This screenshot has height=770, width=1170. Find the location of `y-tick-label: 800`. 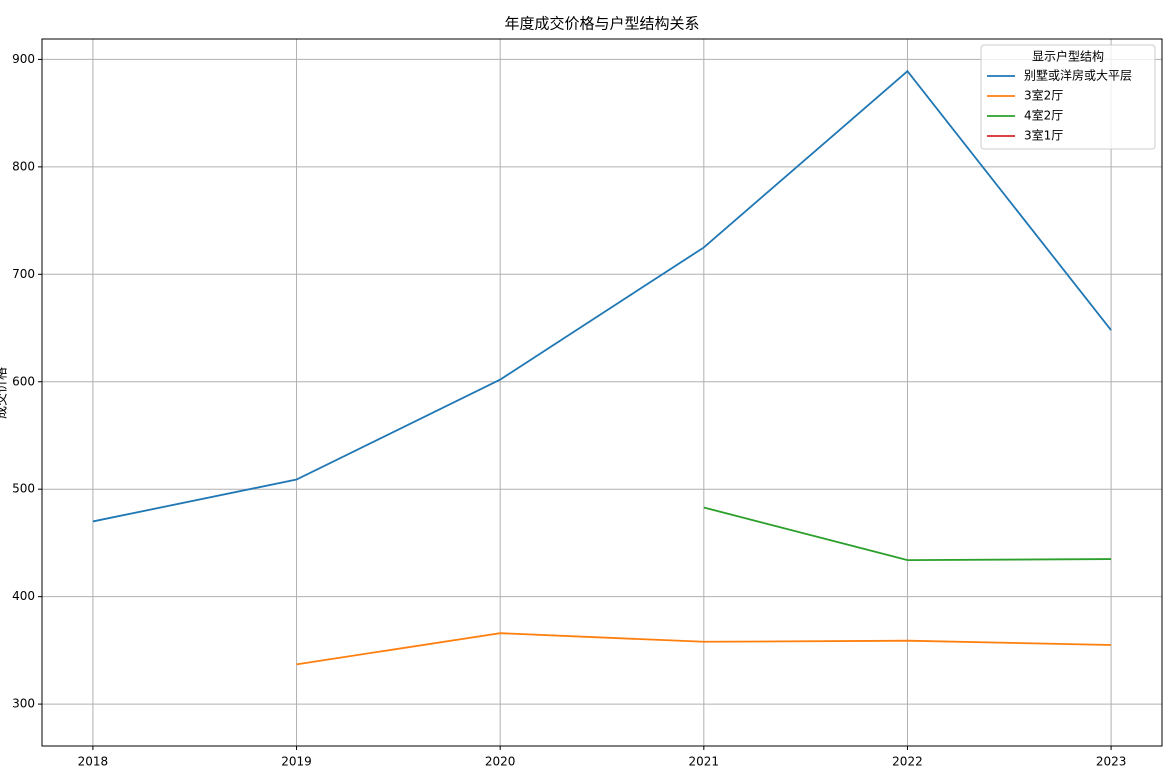

y-tick-label: 800 is located at coordinates (23, 166).